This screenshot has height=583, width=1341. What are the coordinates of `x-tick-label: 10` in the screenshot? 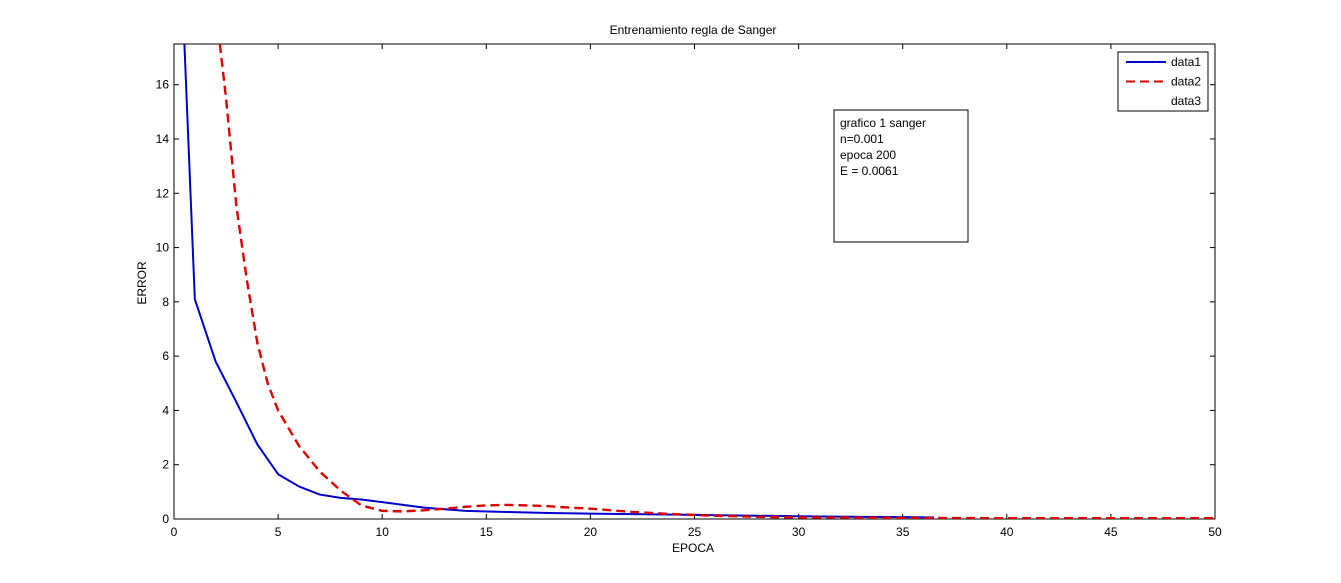 It's located at (383, 532).